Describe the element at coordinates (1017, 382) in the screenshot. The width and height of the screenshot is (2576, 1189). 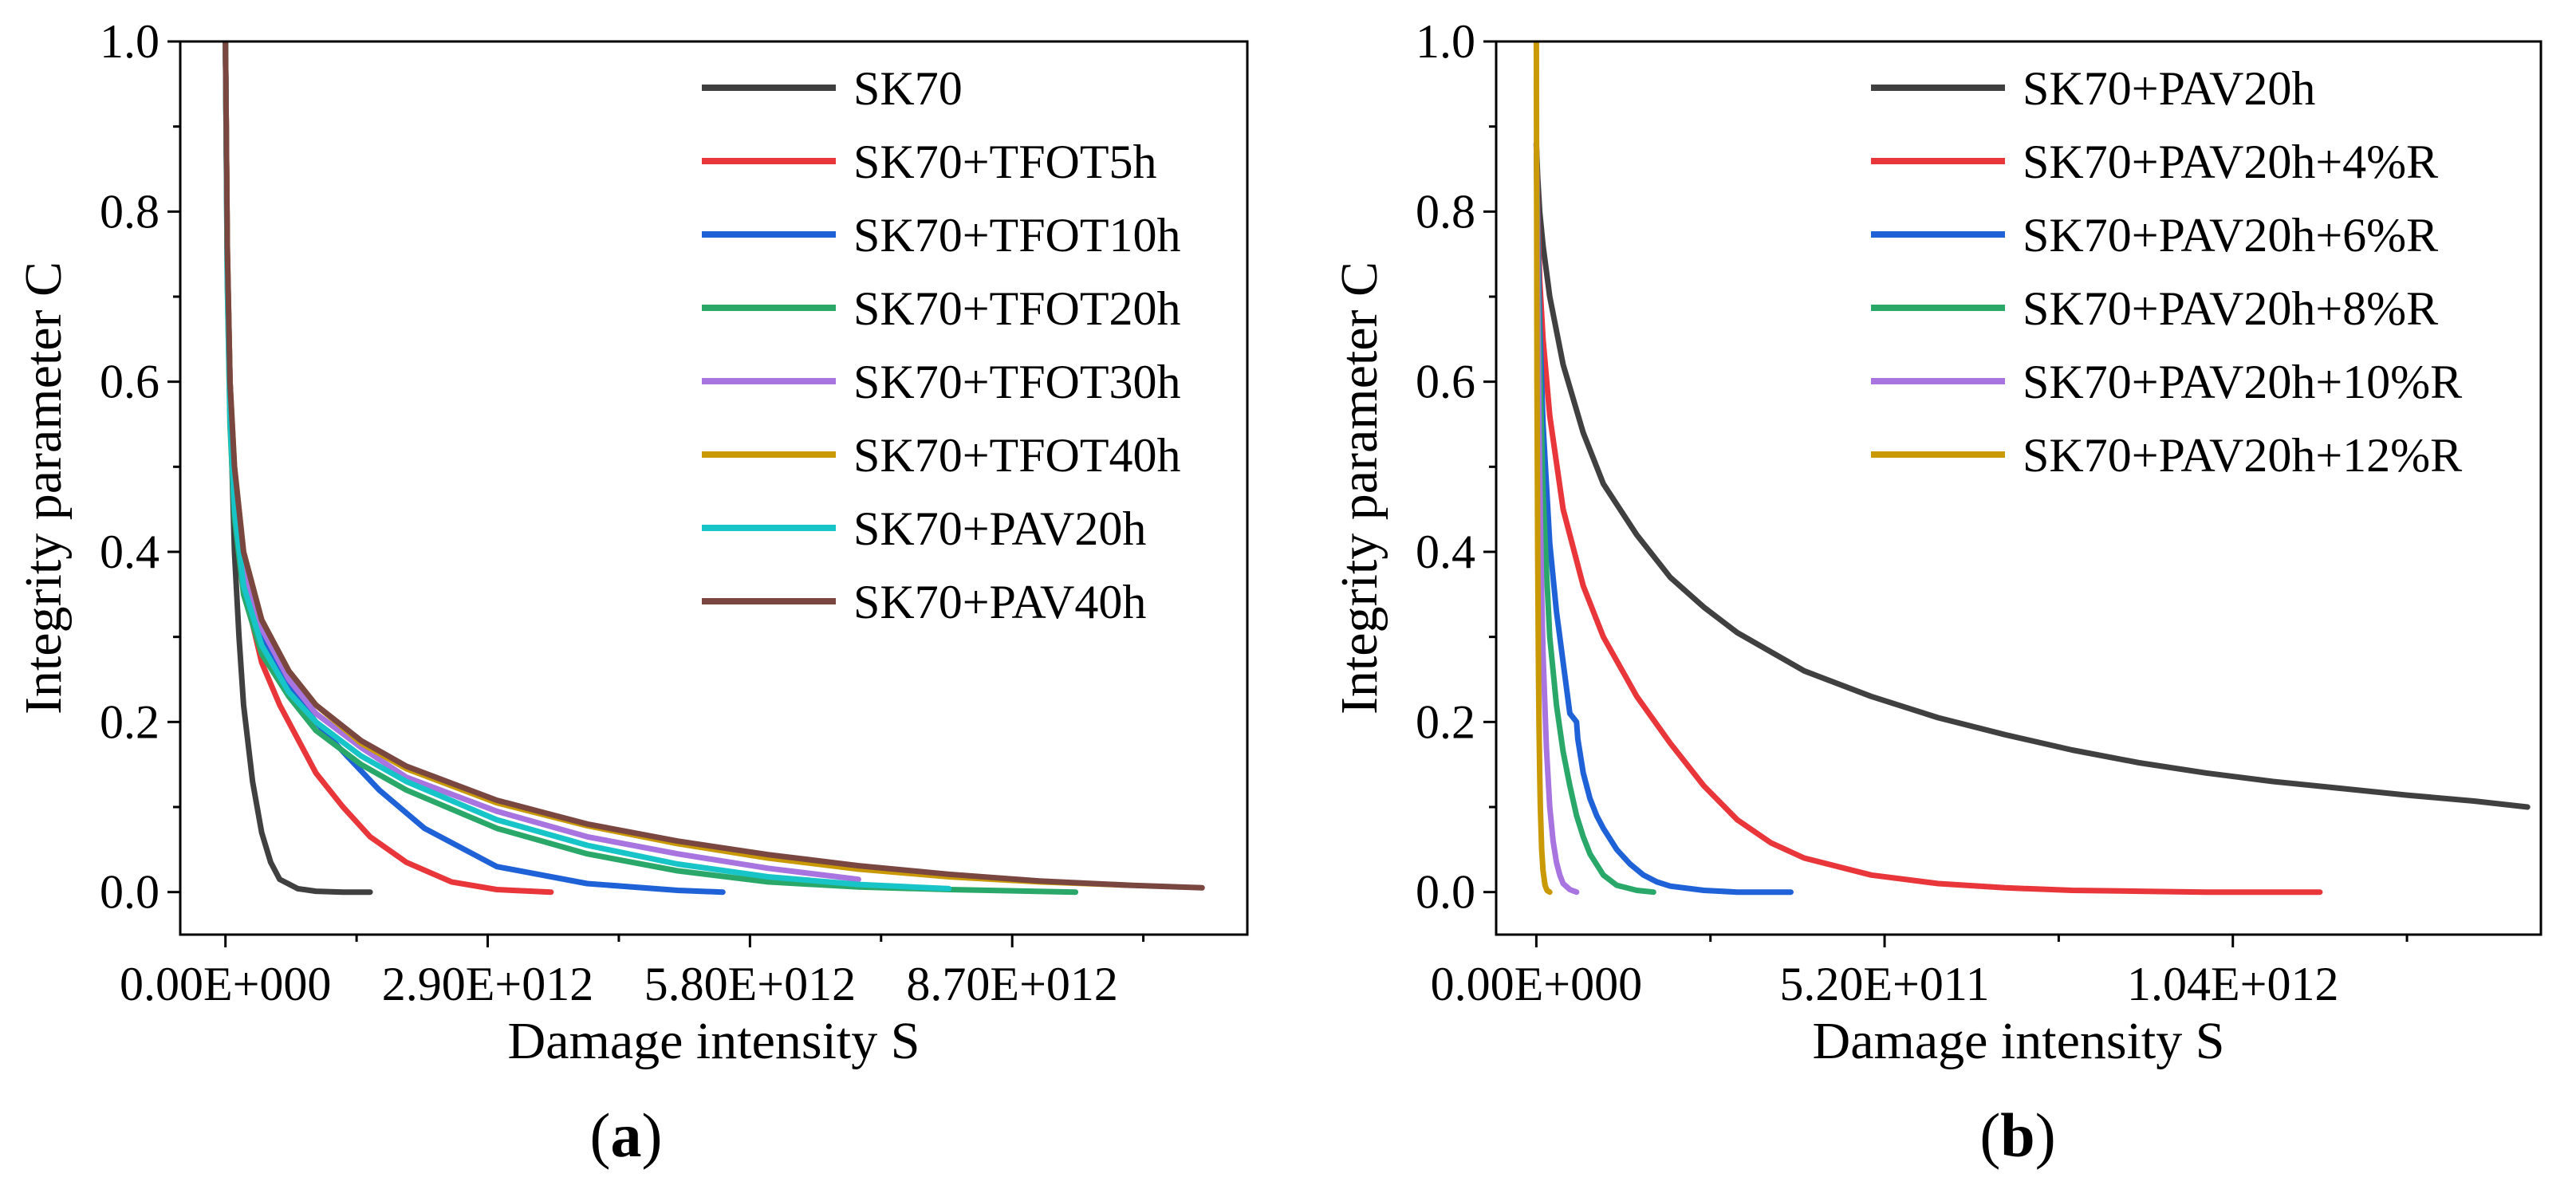
I see `legend-label-a-4: SK70+TFOT30h` at that location.